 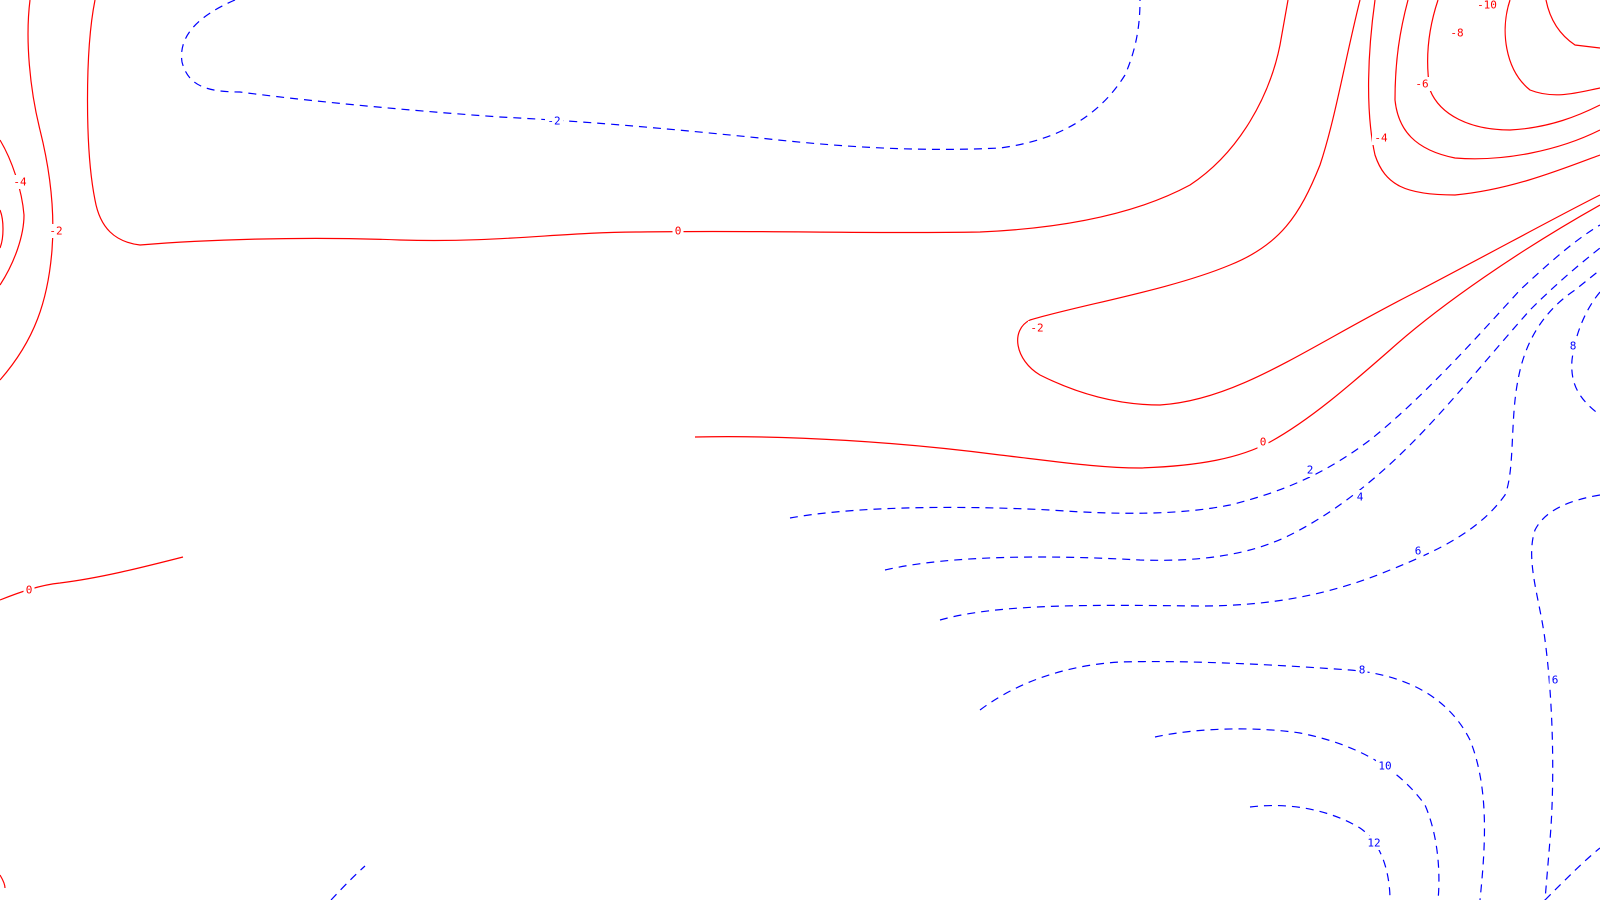 I want to click on contour-label-group-3: -4, so click(x=1381, y=138).